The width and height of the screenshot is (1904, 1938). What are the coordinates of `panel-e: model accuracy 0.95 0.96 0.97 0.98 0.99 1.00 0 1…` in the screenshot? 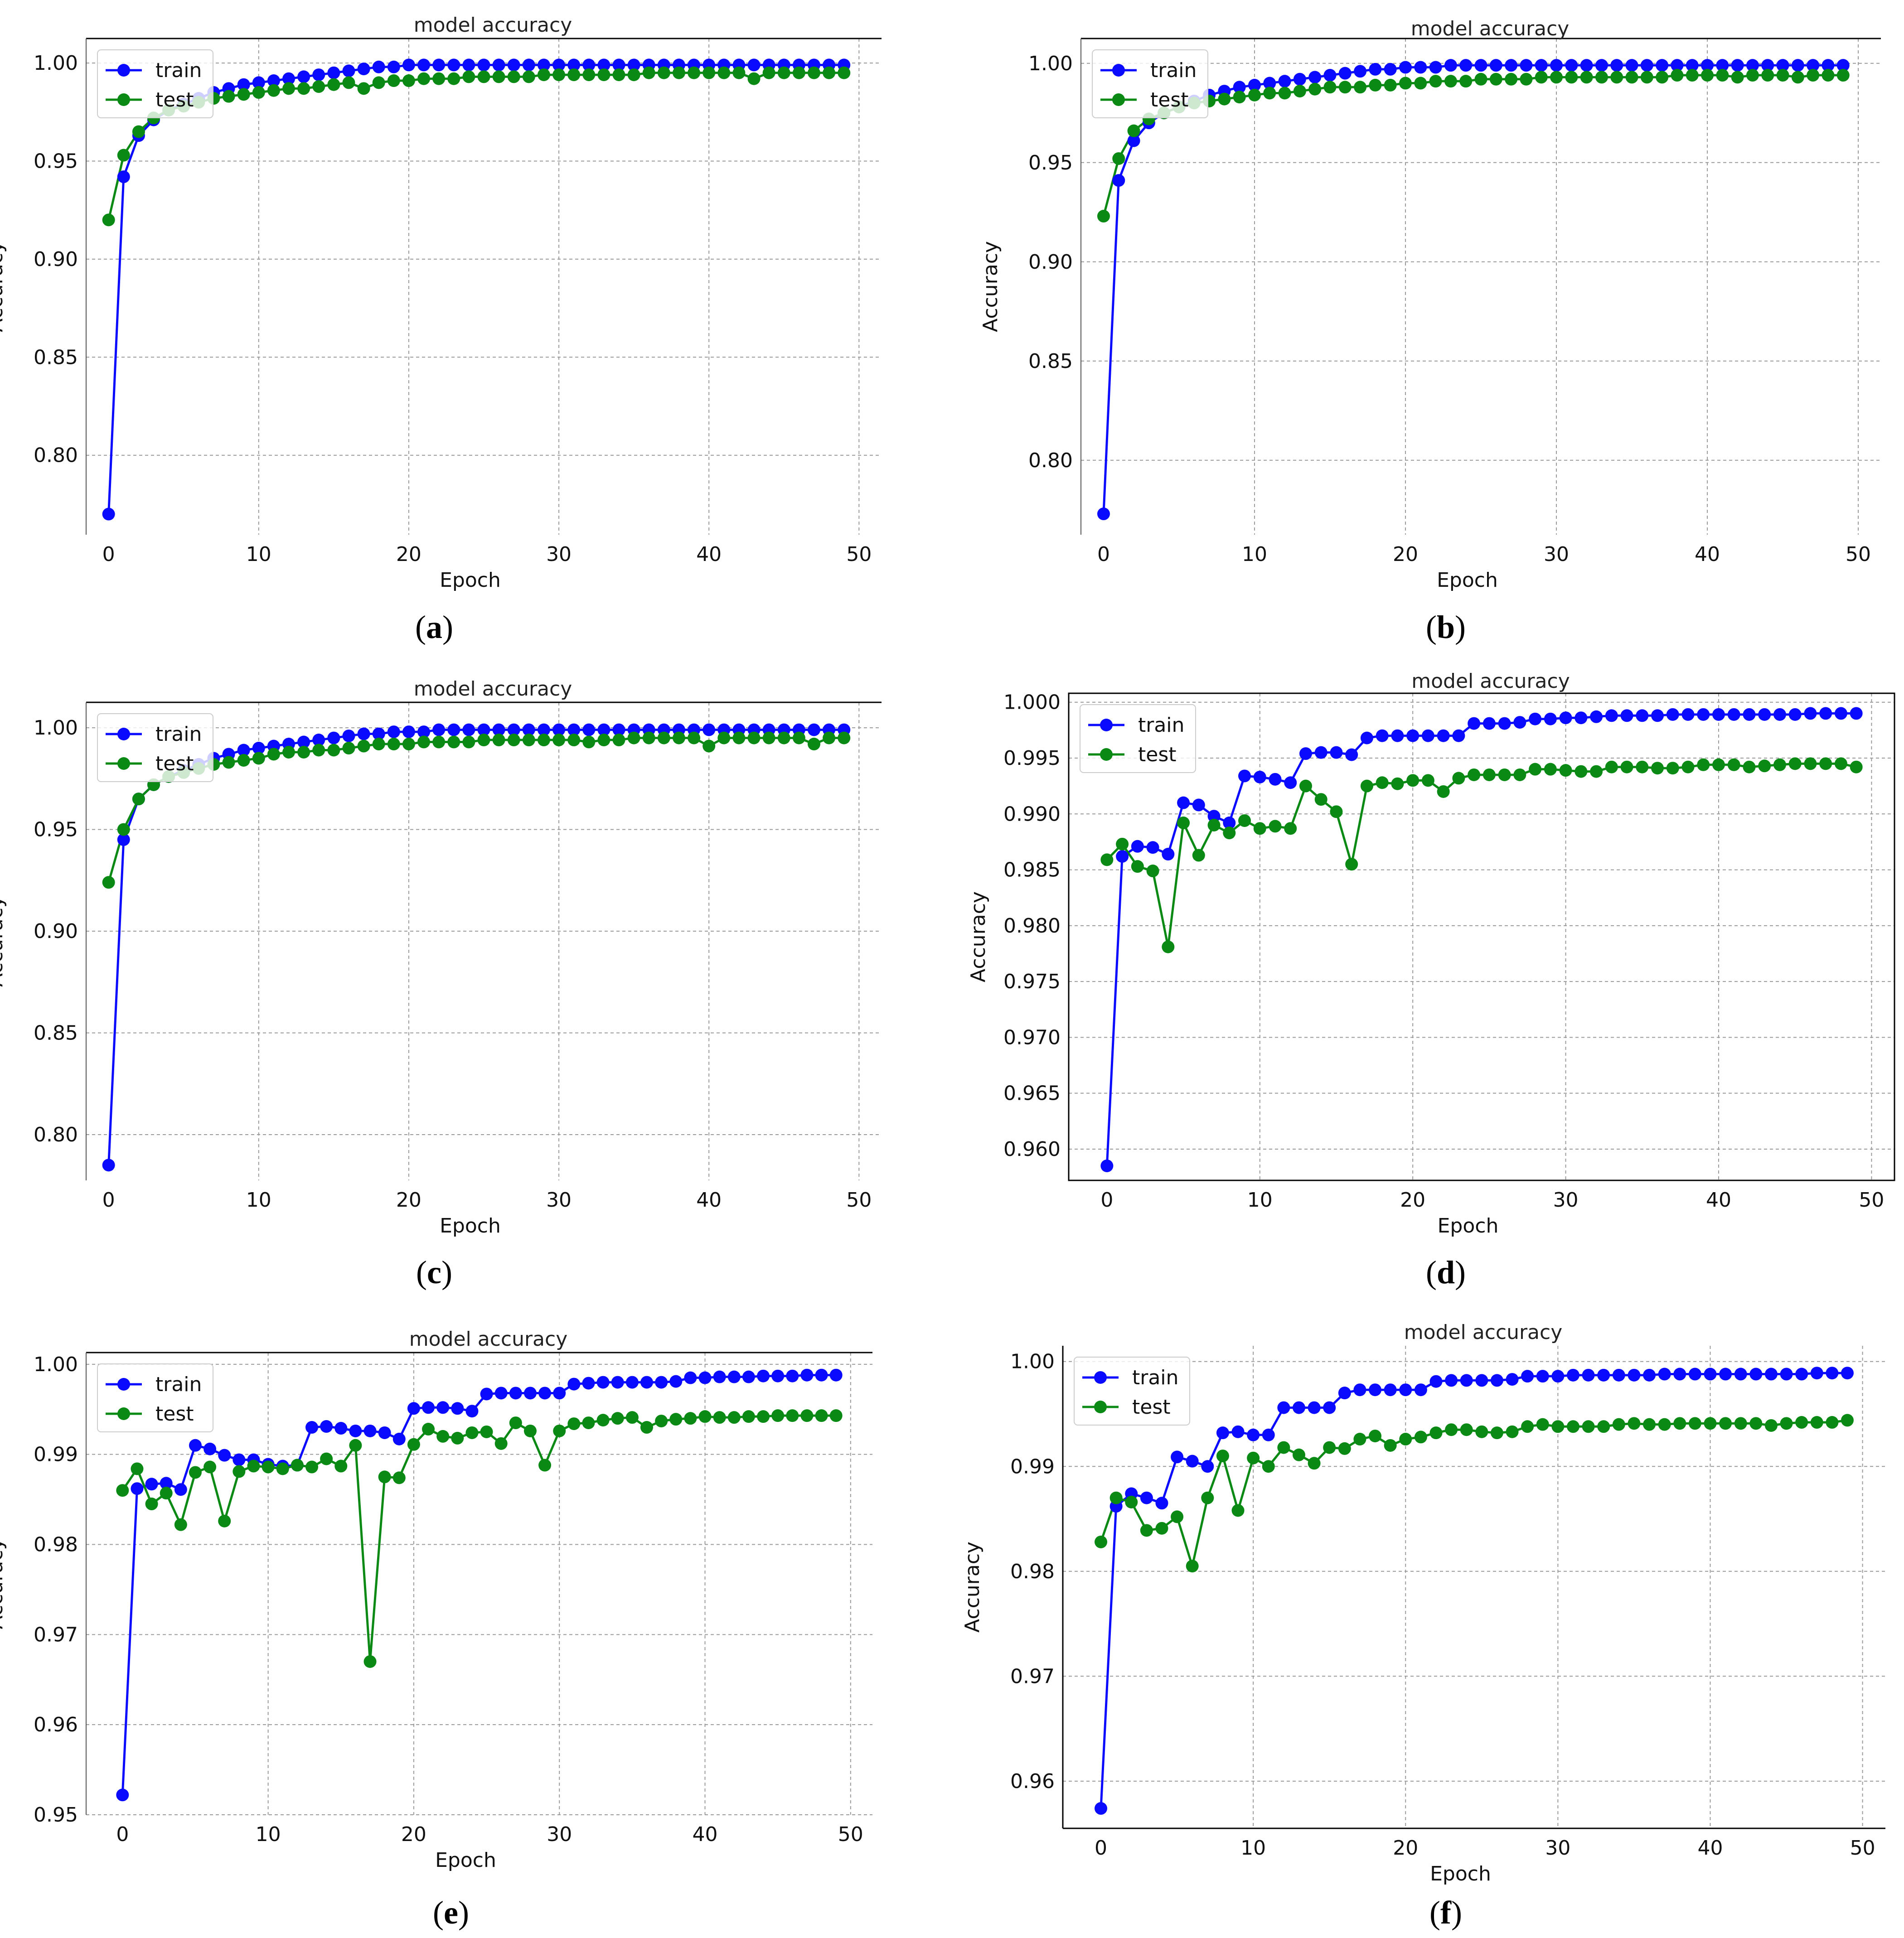 It's located at (436, 1629).